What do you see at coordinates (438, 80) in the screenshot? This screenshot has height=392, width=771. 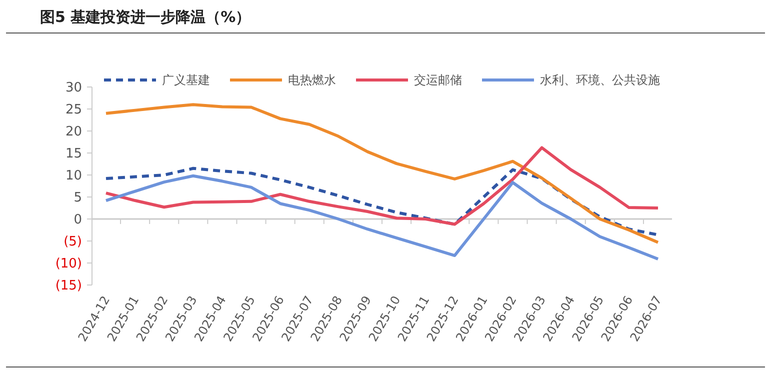 I see `legend-label: 交运邮储` at bounding box center [438, 80].